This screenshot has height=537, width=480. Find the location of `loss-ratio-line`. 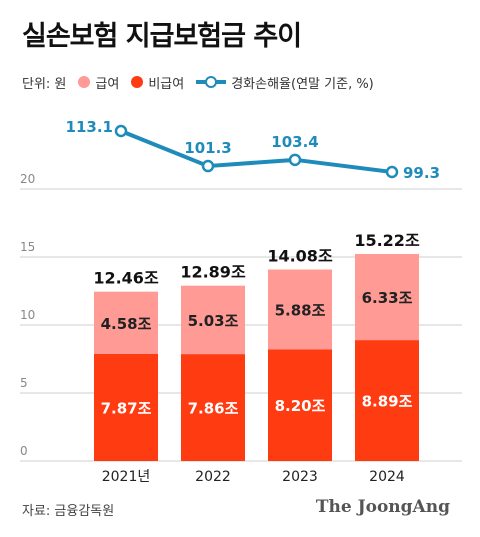

loss-ratio-line is located at coordinates (256, 151).